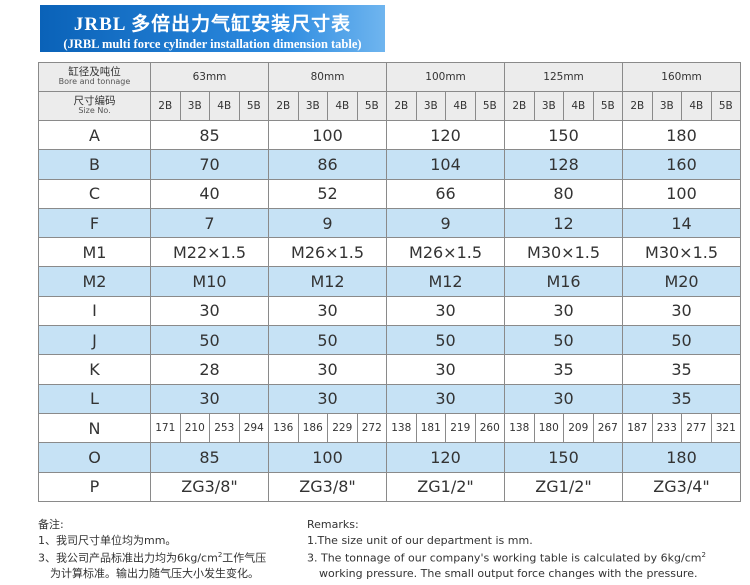 The image size is (750, 585). I want to click on cell: 138, so click(401, 428).